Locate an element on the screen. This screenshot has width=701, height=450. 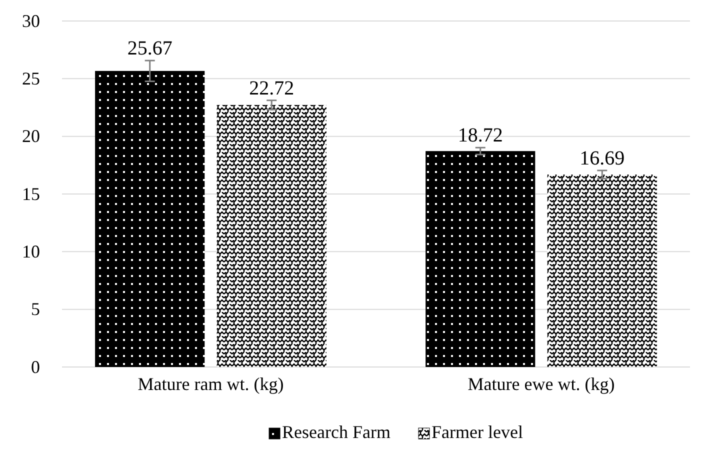
y-tick-label: 15 is located at coordinates (31, 194).